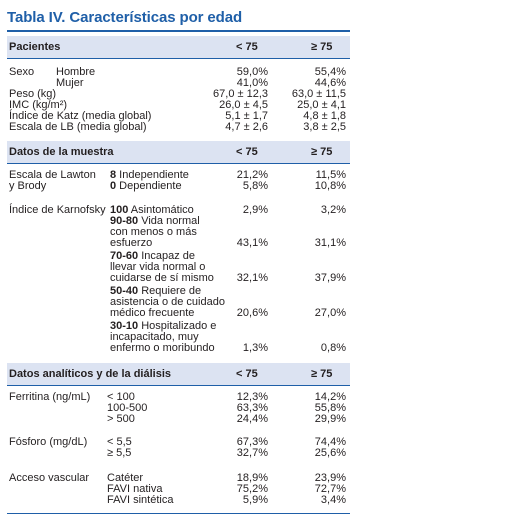 The height and width of the screenshot is (519, 512). Describe the element at coordinates (178, 152) in the screenshot. I see `section-header-muestra` at that location.